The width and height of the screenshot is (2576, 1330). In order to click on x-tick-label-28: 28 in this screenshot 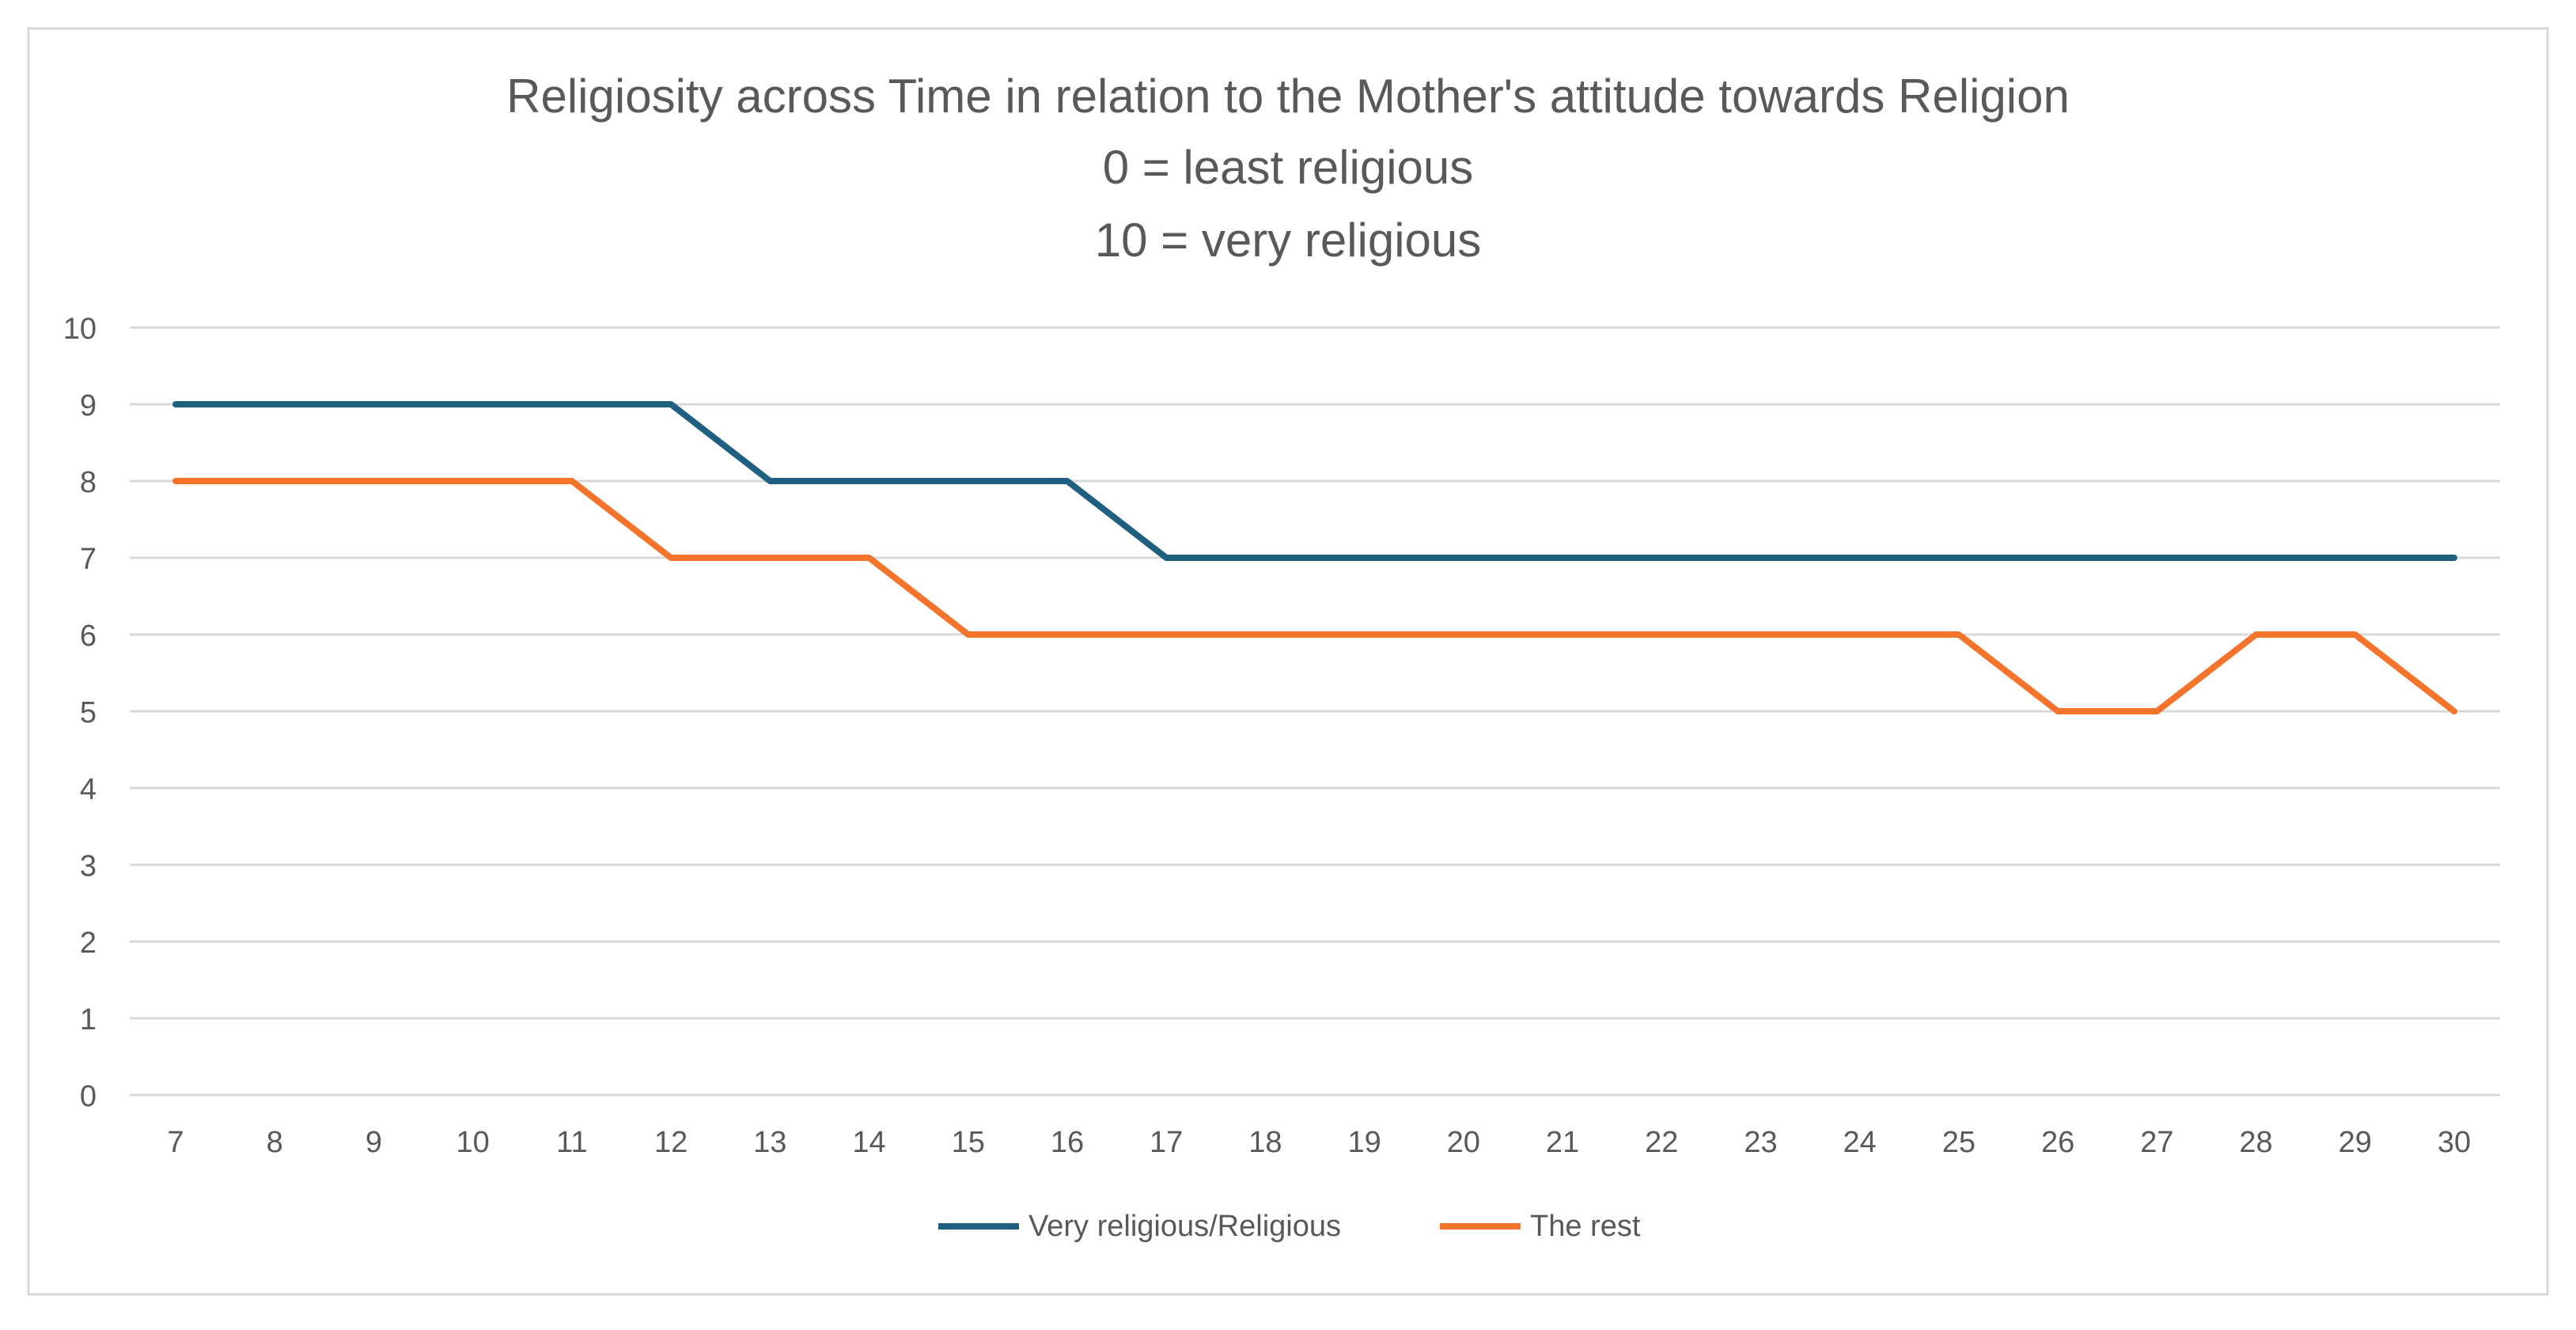, I will do `click(2255, 1143)`.